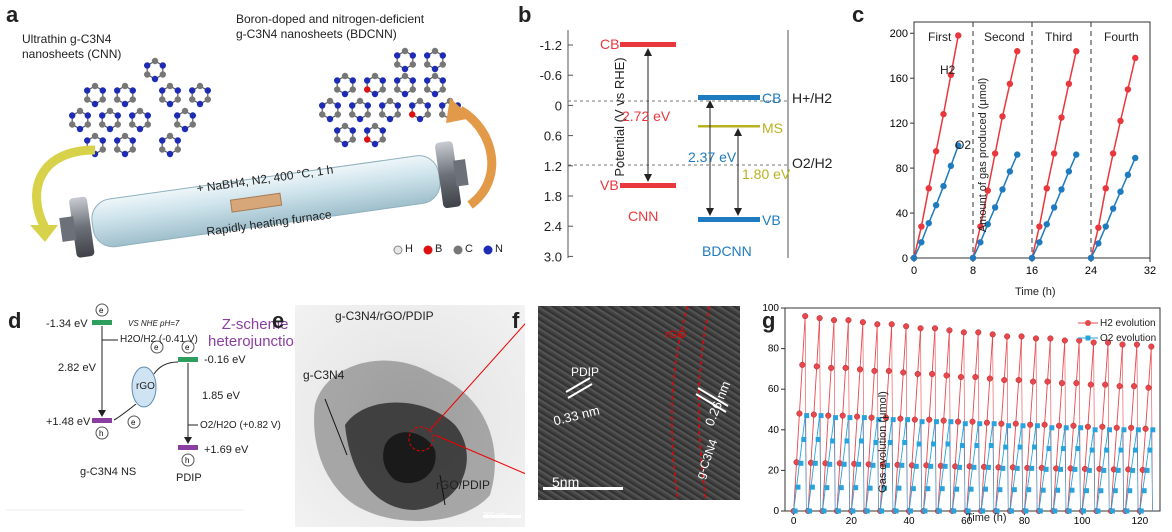 The width and height of the screenshot is (1172, 532). Describe the element at coordinates (712, 157) in the screenshot. I see `bd-gap1-label: 2.37 eV` at that location.